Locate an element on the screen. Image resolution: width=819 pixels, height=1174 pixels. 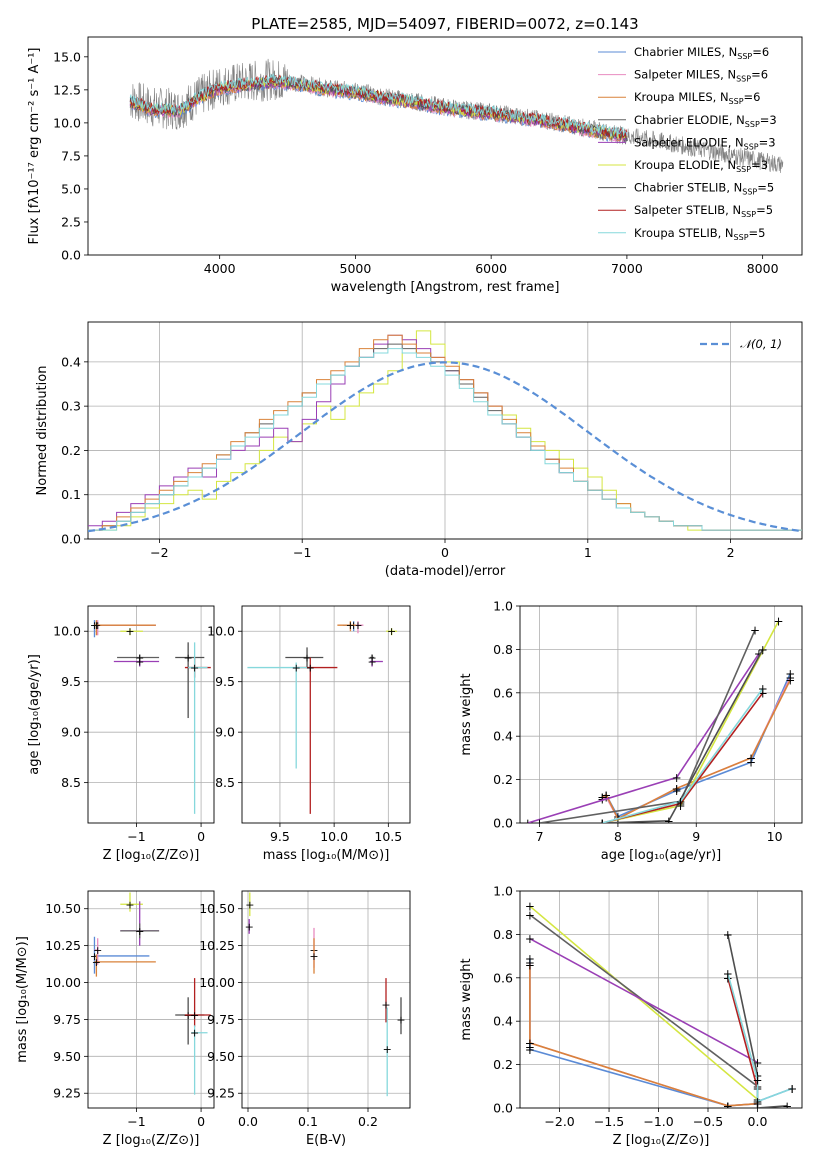
legend-label-suffix: =5 is located at coordinates (757, 233).